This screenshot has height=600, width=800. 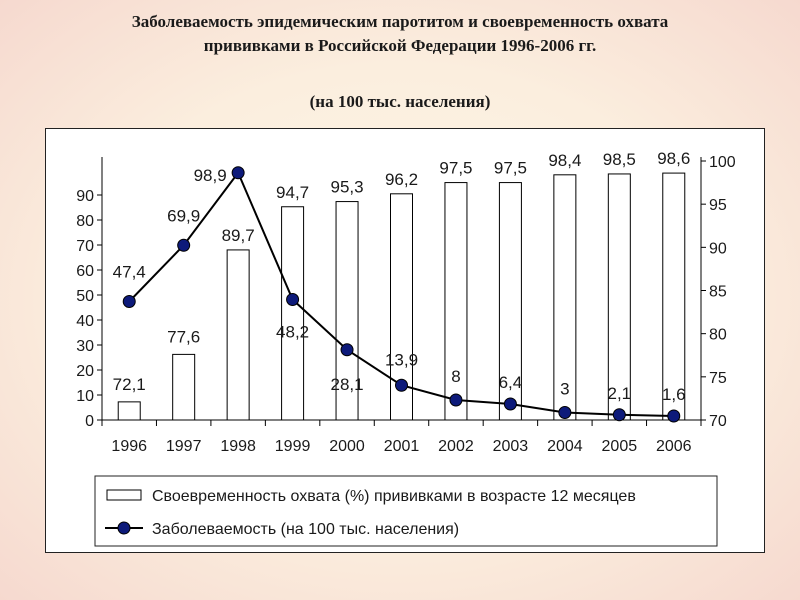 I want to click on x-axis-tick-label: 1996, so click(x=129, y=446).